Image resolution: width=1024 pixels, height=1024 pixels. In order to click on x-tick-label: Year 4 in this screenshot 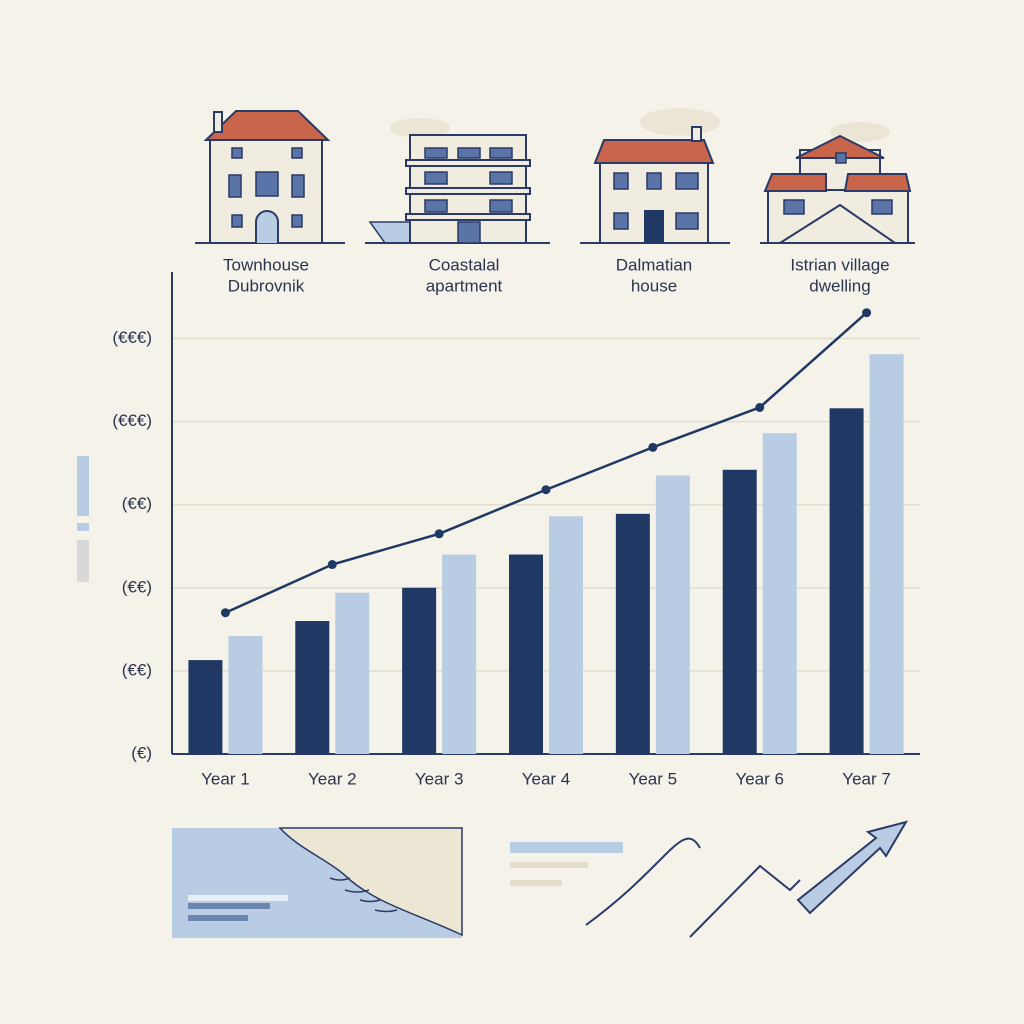, I will do `click(546, 778)`.